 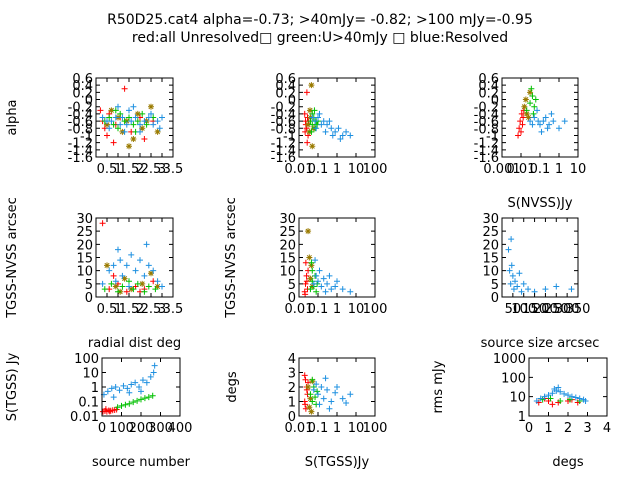 I want to click on y-tick-label: 0, so click(x=292, y=101).